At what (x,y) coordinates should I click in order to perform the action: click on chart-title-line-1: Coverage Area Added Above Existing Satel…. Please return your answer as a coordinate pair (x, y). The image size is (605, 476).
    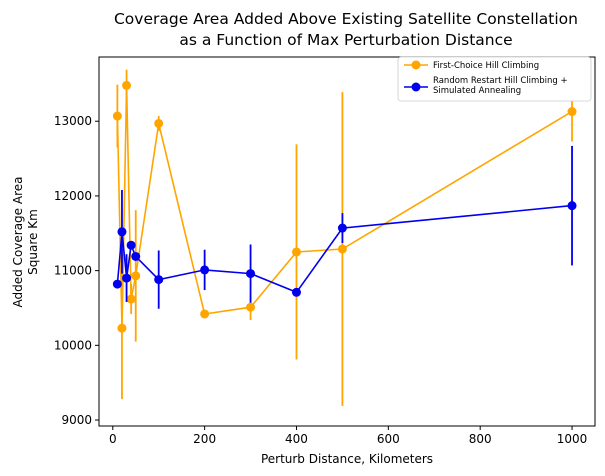
    Looking at the image, I should click on (346, 19).